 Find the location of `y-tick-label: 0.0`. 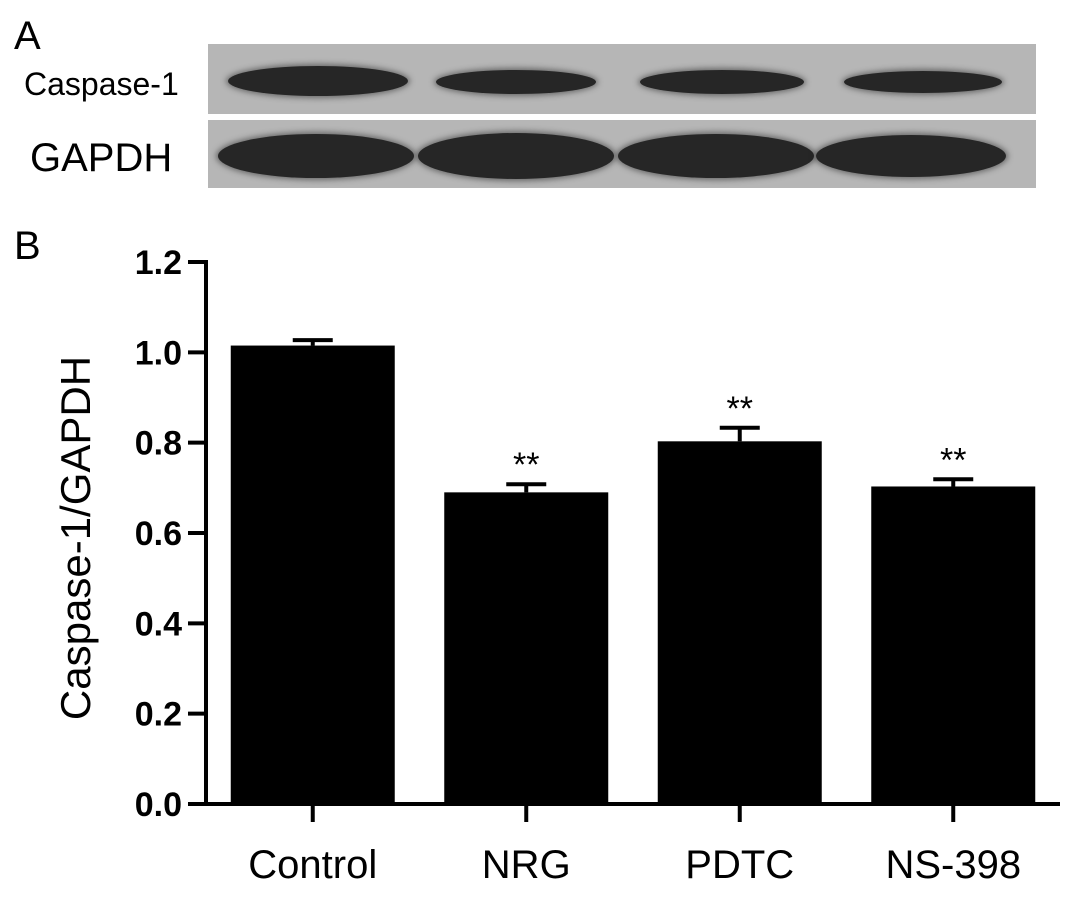

y-tick-label: 0.0 is located at coordinates (158, 805).